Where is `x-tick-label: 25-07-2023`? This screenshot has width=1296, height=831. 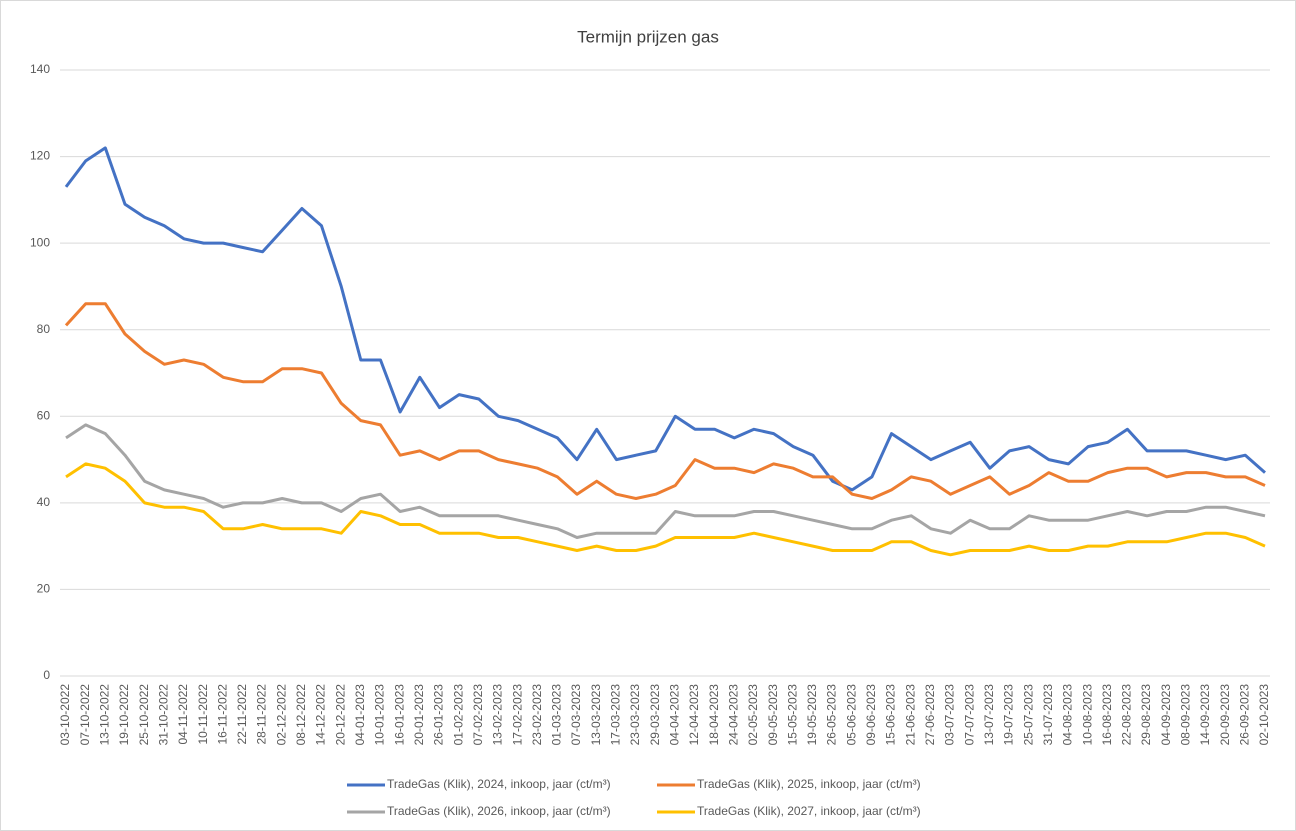 x-tick-label: 25-07-2023 is located at coordinates (1028, 715).